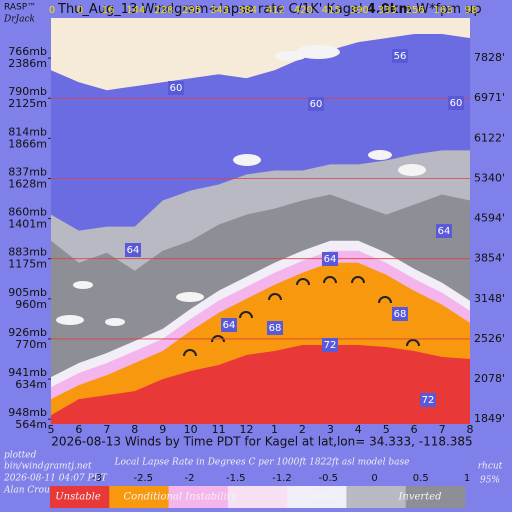 The height and width of the screenshot is (512, 512). What do you see at coordinates (274, 429) in the screenshot?
I see `x-tick-label: 1` at bounding box center [274, 429].